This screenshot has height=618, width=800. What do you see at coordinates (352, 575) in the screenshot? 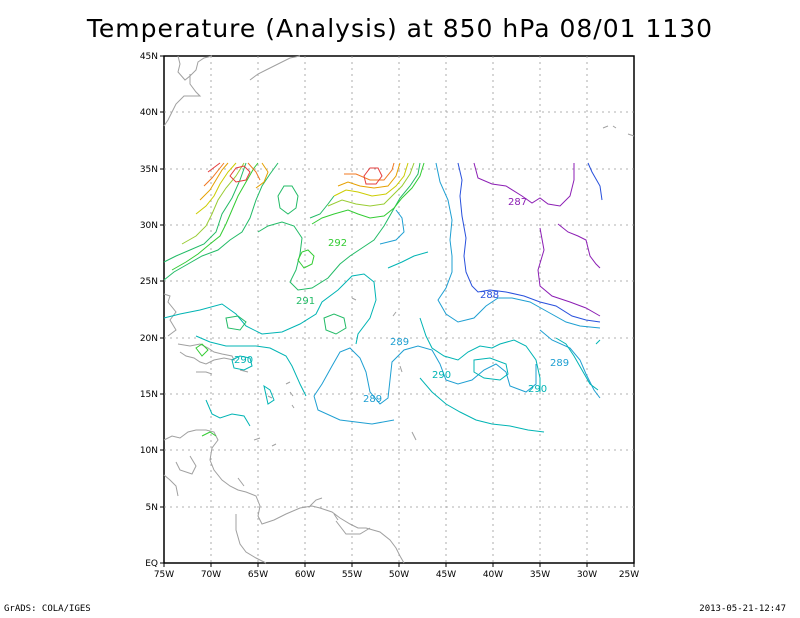
I see `lon-tick: 55W` at bounding box center [352, 575].